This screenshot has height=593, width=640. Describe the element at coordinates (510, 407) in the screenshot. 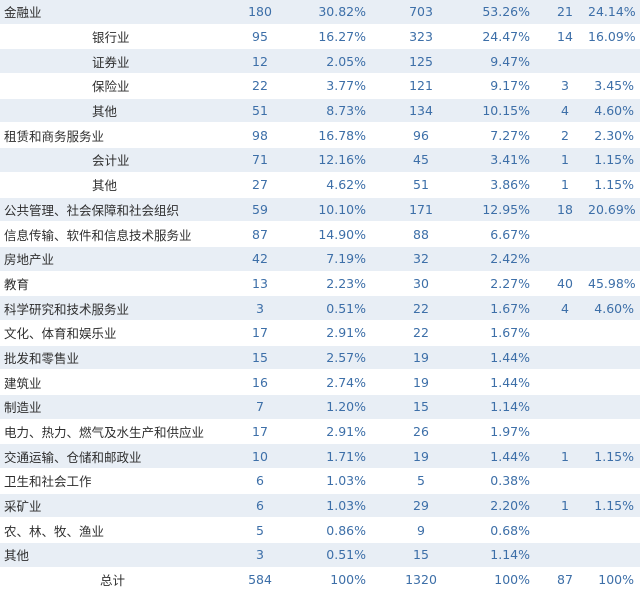

I see `percent-2-cell: 1.14%` at that location.